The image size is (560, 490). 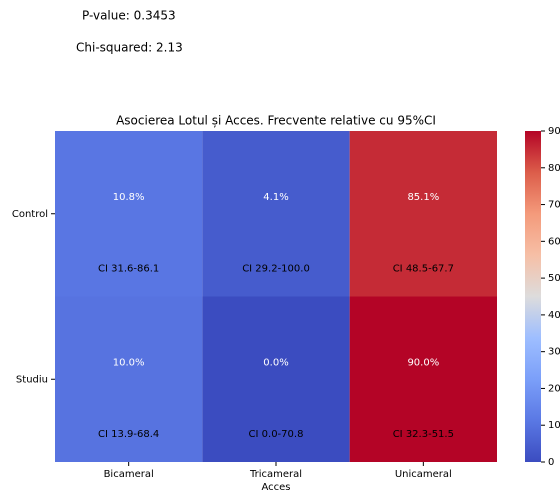 I want to click on x-tick-label: Unicameral, so click(x=423, y=474).